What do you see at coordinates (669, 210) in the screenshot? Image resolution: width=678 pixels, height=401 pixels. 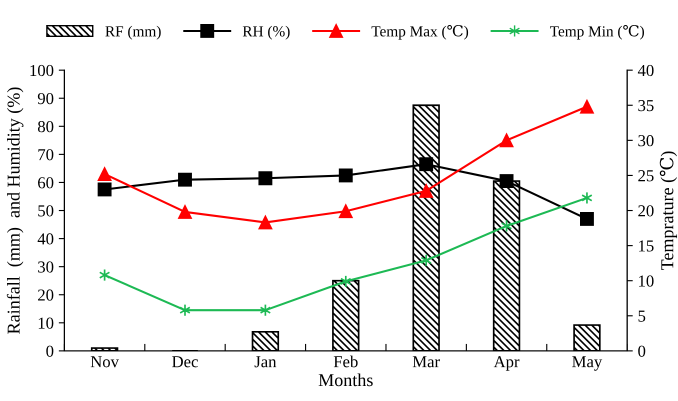 I see `y2-axis-title: Temprature (℃)` at bounding box center [669, 210].